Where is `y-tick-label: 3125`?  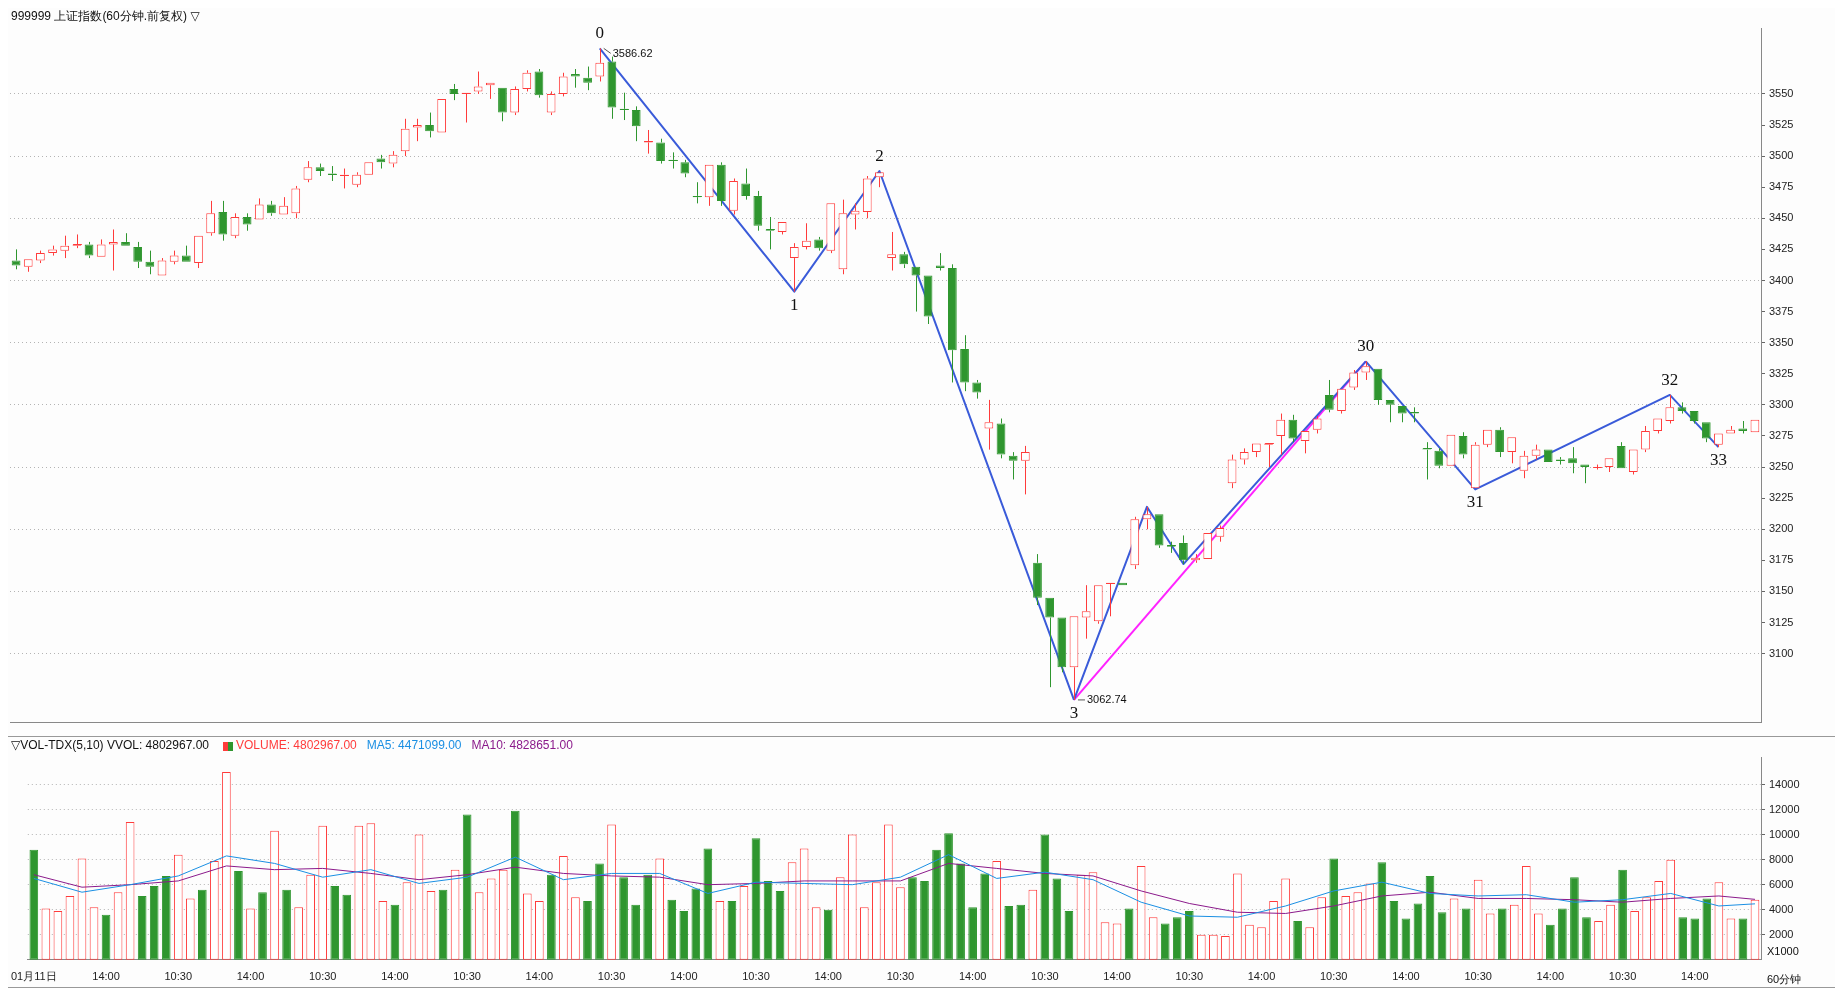
y-tick-label: 3125 is located at coordinates (1781, 621).